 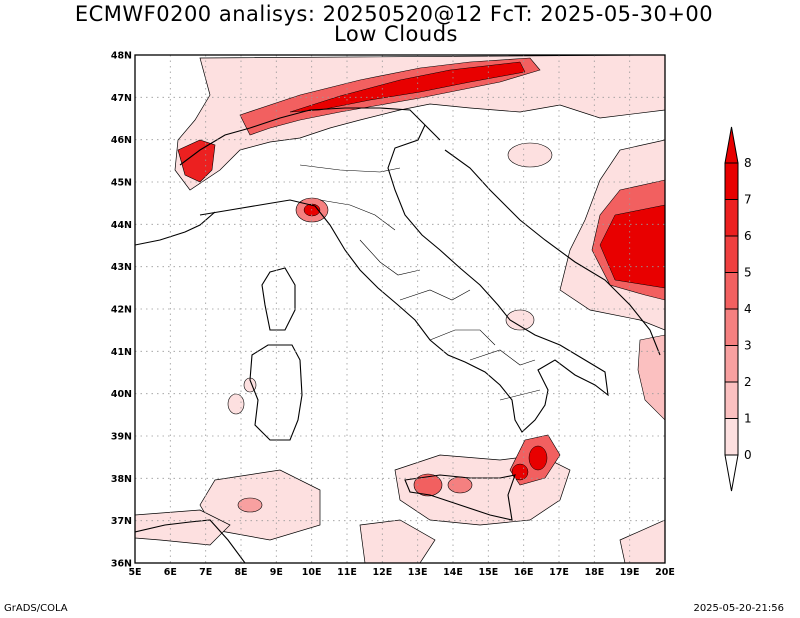 I want to click on colorbar-label: 7, so click(x=748, y=200).